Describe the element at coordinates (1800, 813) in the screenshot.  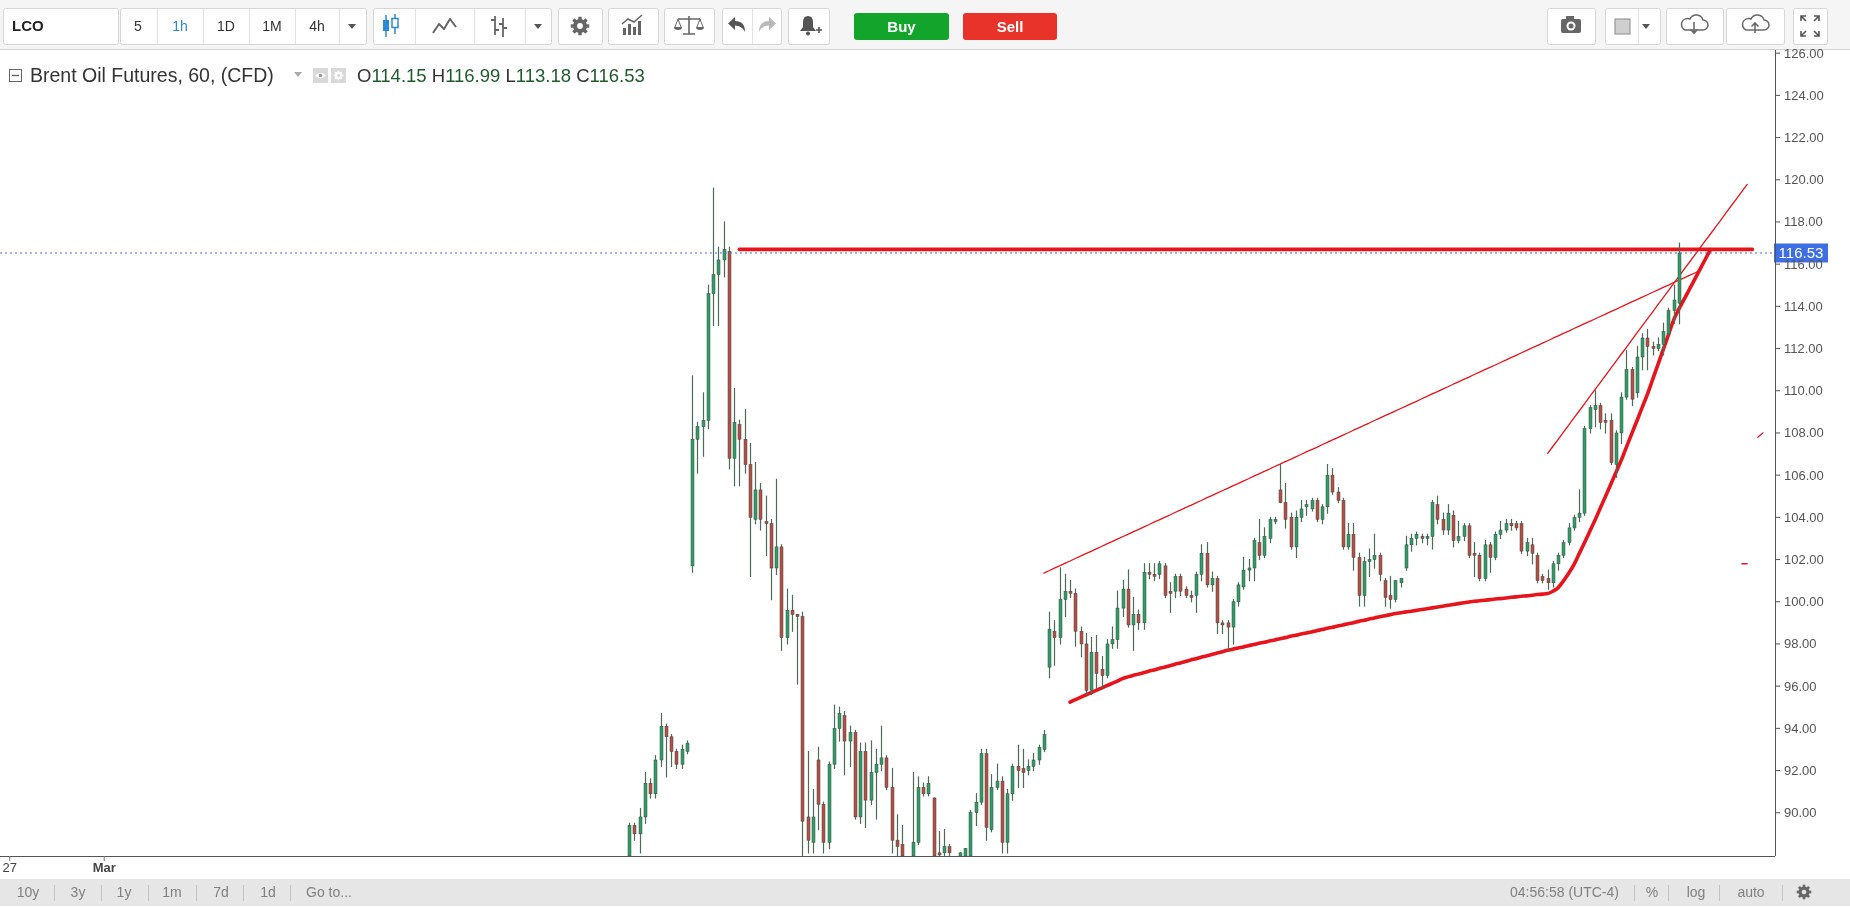
I see `y-tick-label: 90.00` at that location.